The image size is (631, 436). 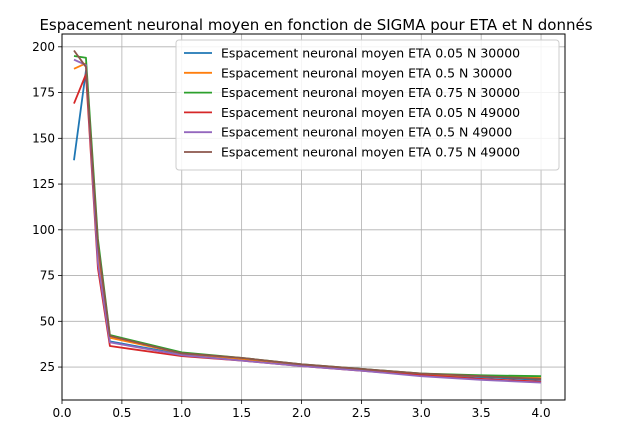 What do you see at coordinates (421, 413) in the screenshot?
I see `x-tick-label: 3.0` at bounding box center [421, 413].